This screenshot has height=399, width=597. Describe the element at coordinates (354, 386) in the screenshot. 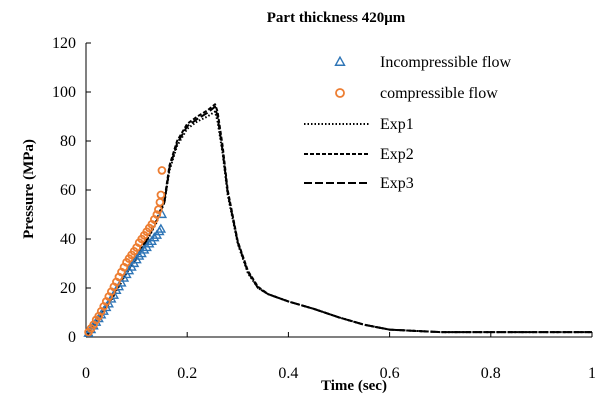

I see `x-axis-label: Time (sec)` at that location.